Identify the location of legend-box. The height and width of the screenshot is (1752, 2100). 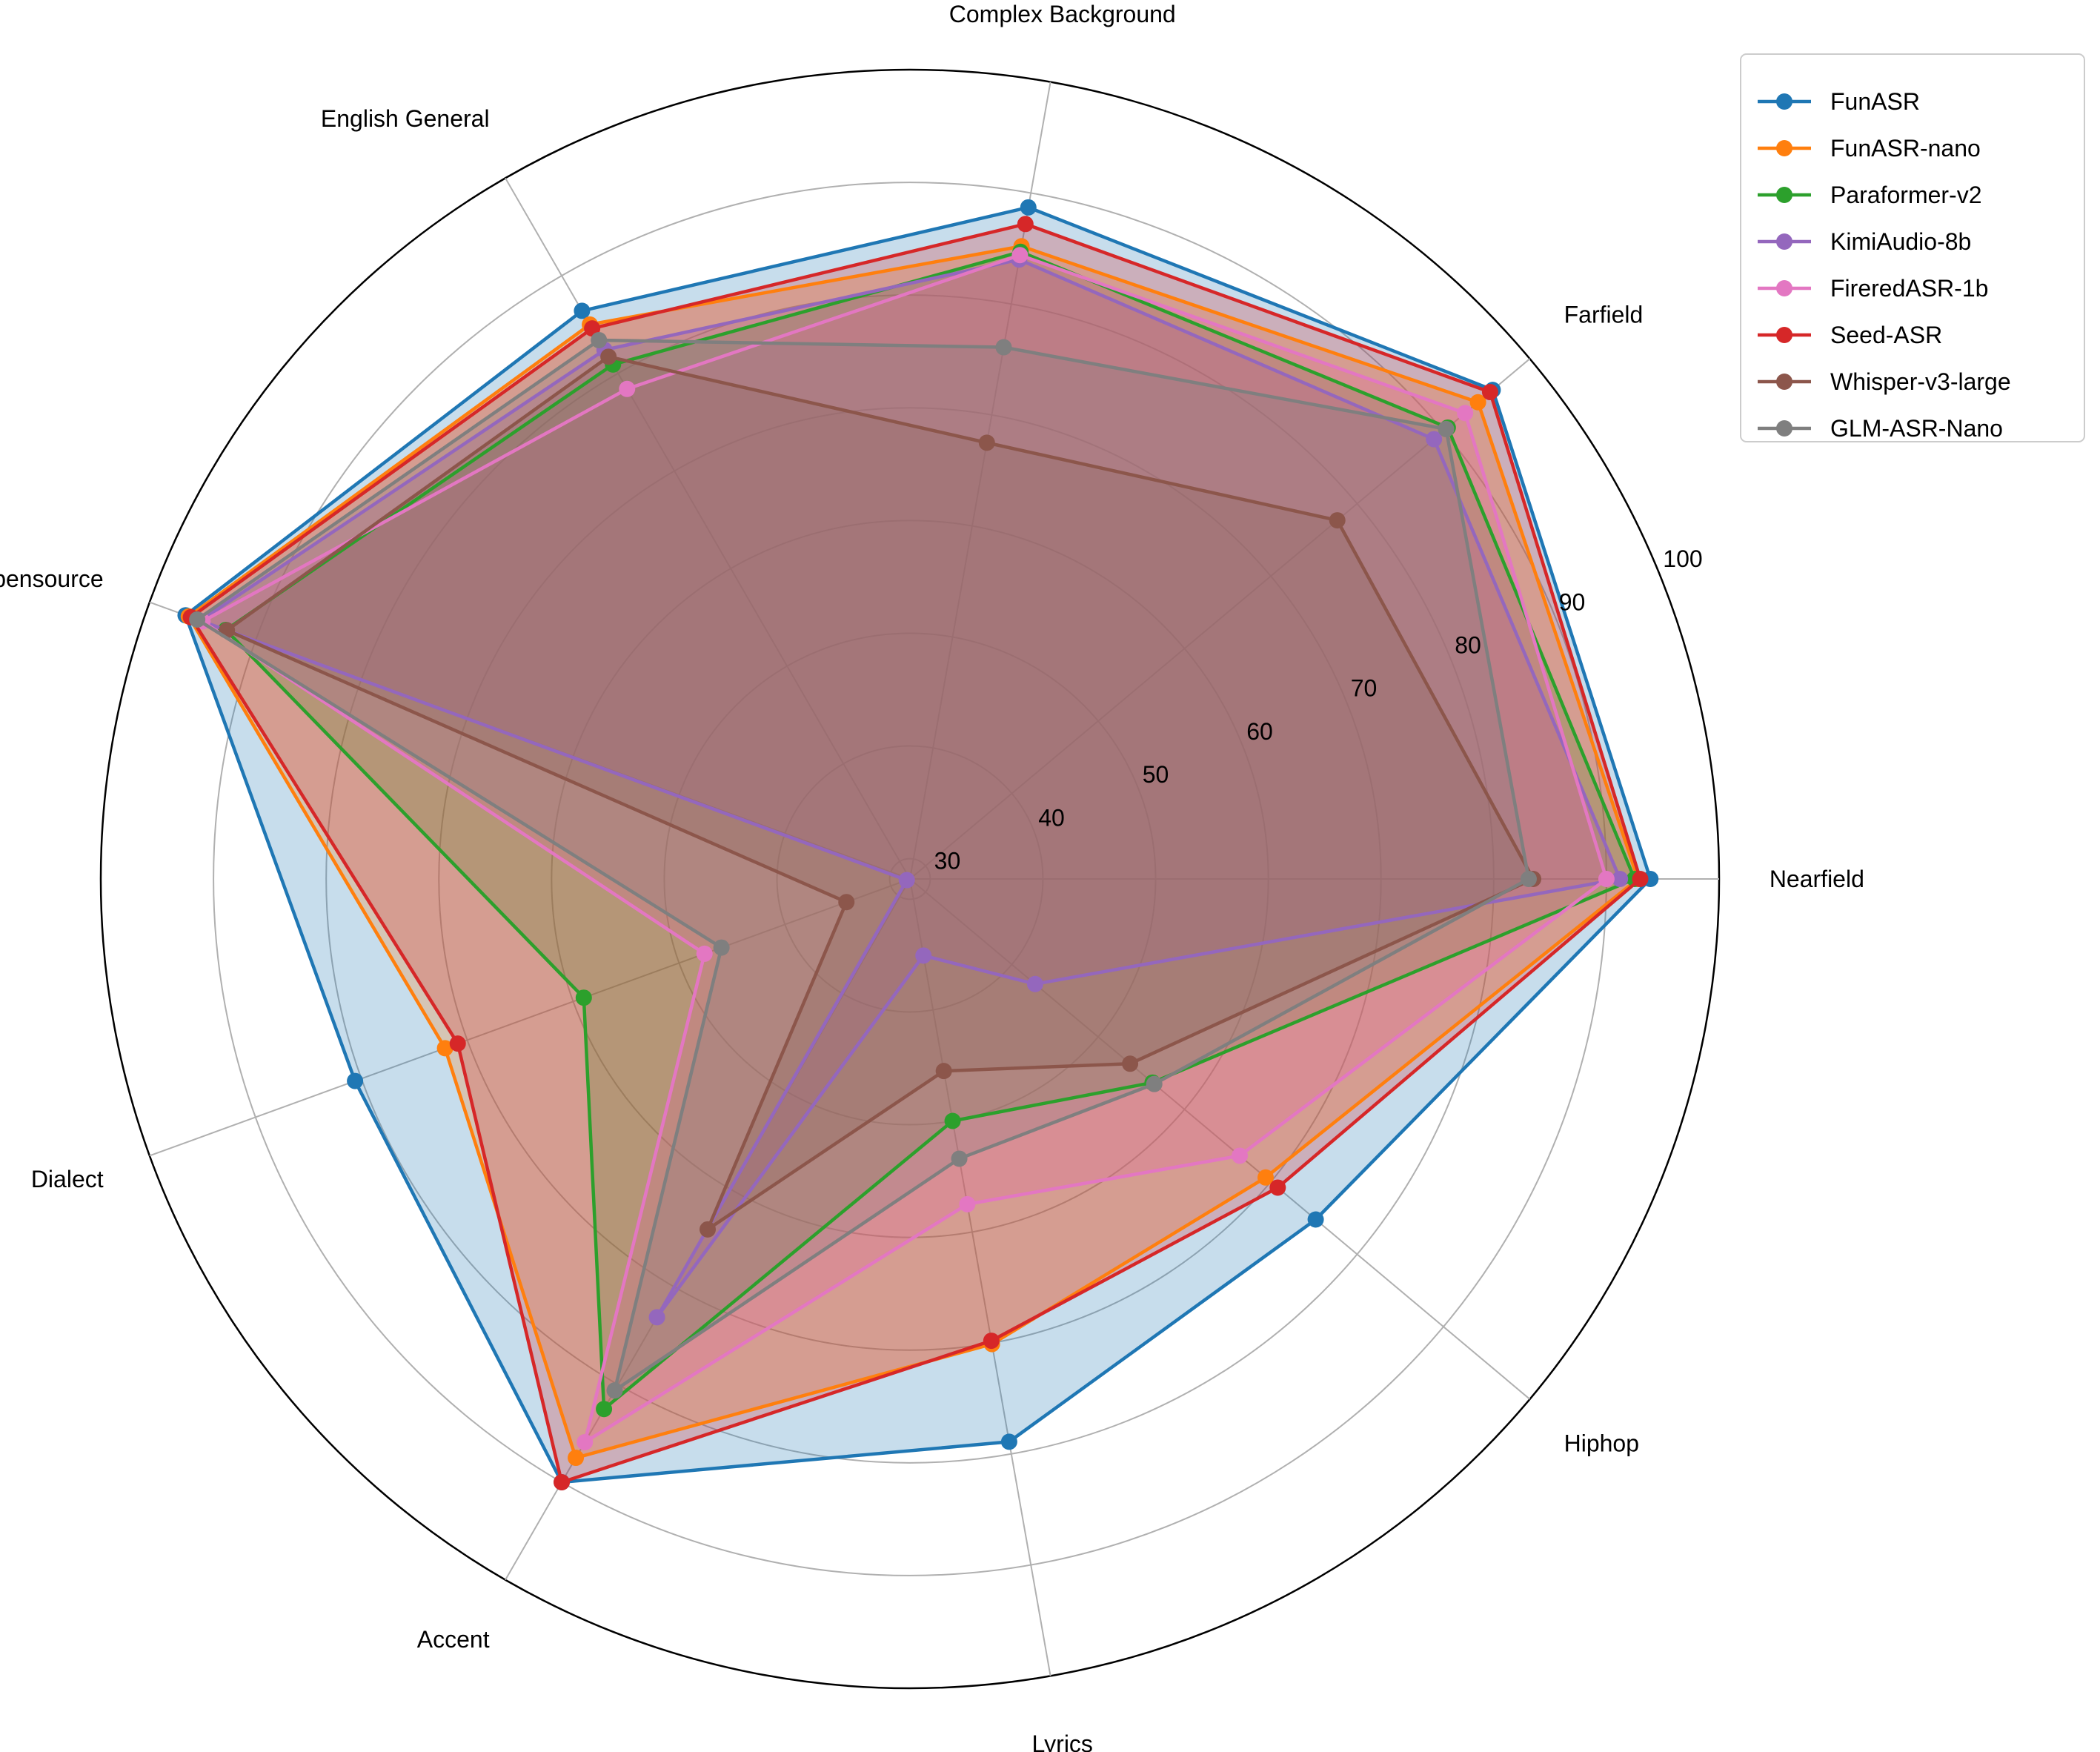
(1913, 248).